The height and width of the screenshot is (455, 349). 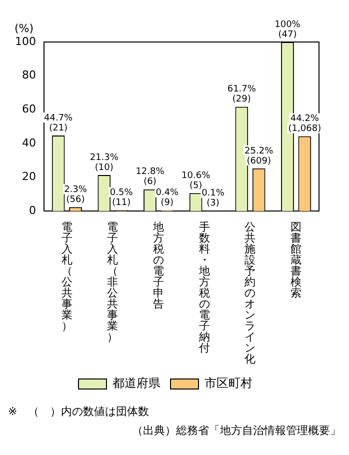 What do you see at coordinates (305, 124) in the screenshot?
I see `data-label: 44.2% (1,068)` at bounding box center [305, 124].